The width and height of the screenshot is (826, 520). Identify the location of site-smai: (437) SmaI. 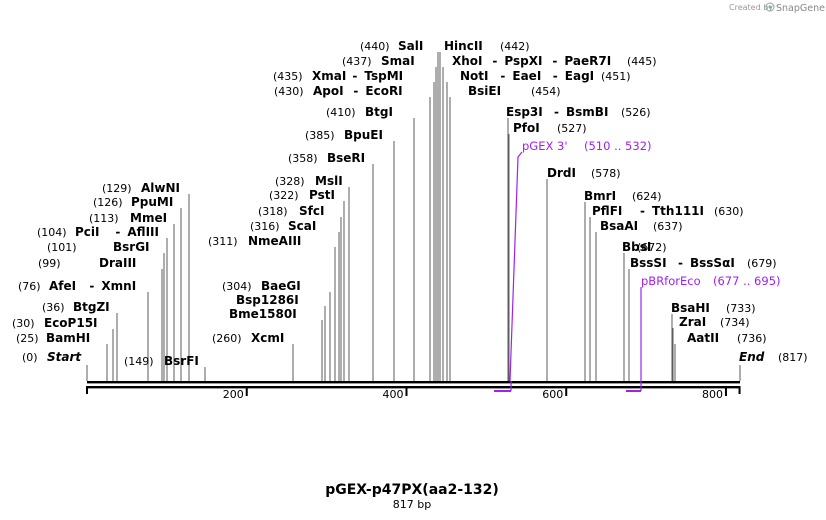
(378, 61).